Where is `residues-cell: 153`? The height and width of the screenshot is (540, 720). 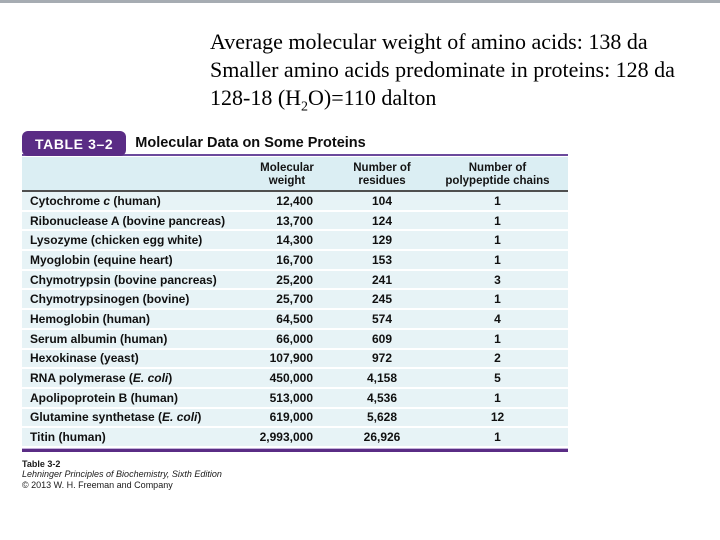 residues-cell: 153 is located at coordinates (382, 259).